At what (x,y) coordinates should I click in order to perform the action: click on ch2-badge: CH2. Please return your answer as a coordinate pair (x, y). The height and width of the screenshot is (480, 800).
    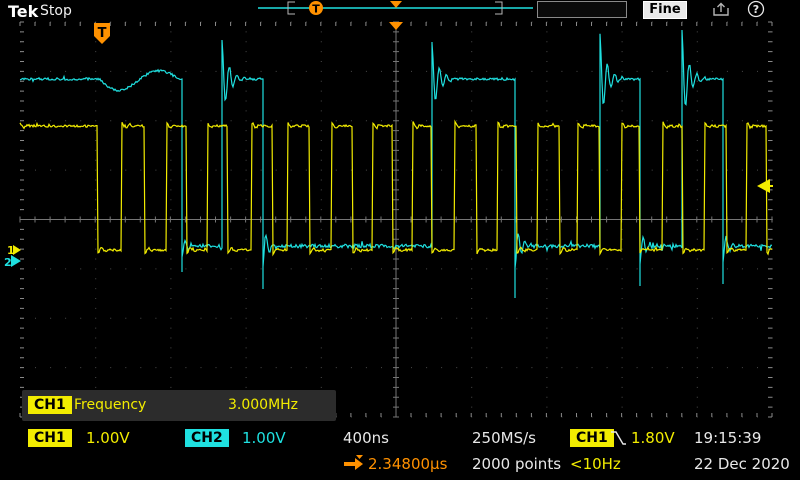
    Looking at the image, I should click on (207, 438).